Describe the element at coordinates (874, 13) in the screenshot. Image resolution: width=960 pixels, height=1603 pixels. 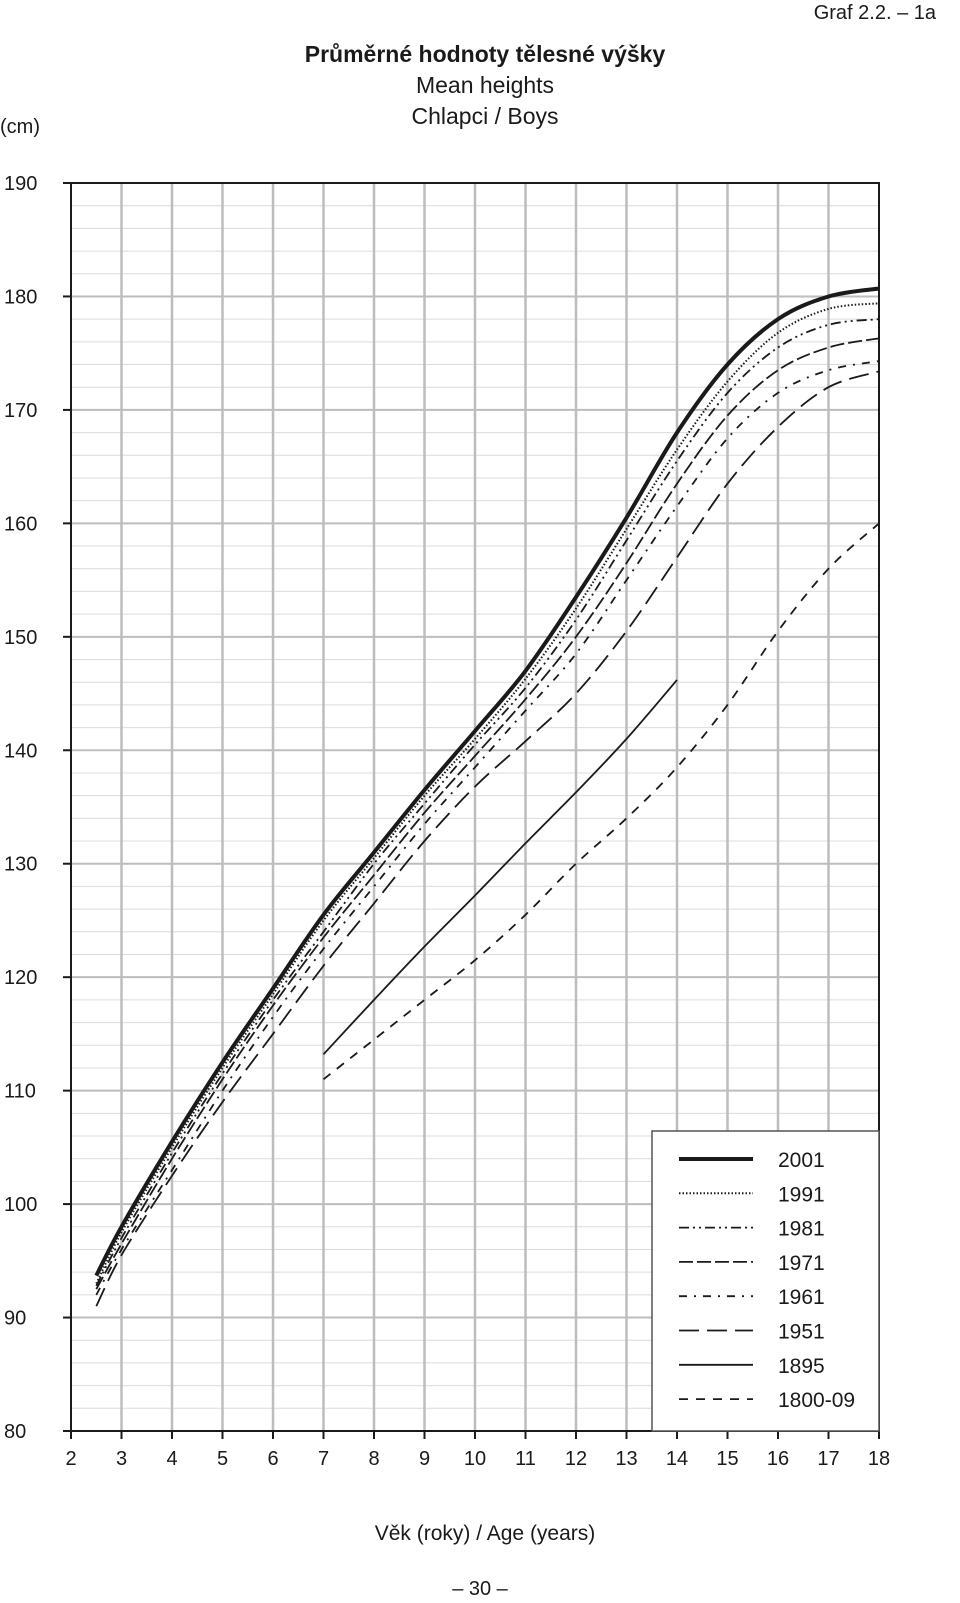
I see `figure-id: Graf 2.2. – 1a` at that location.